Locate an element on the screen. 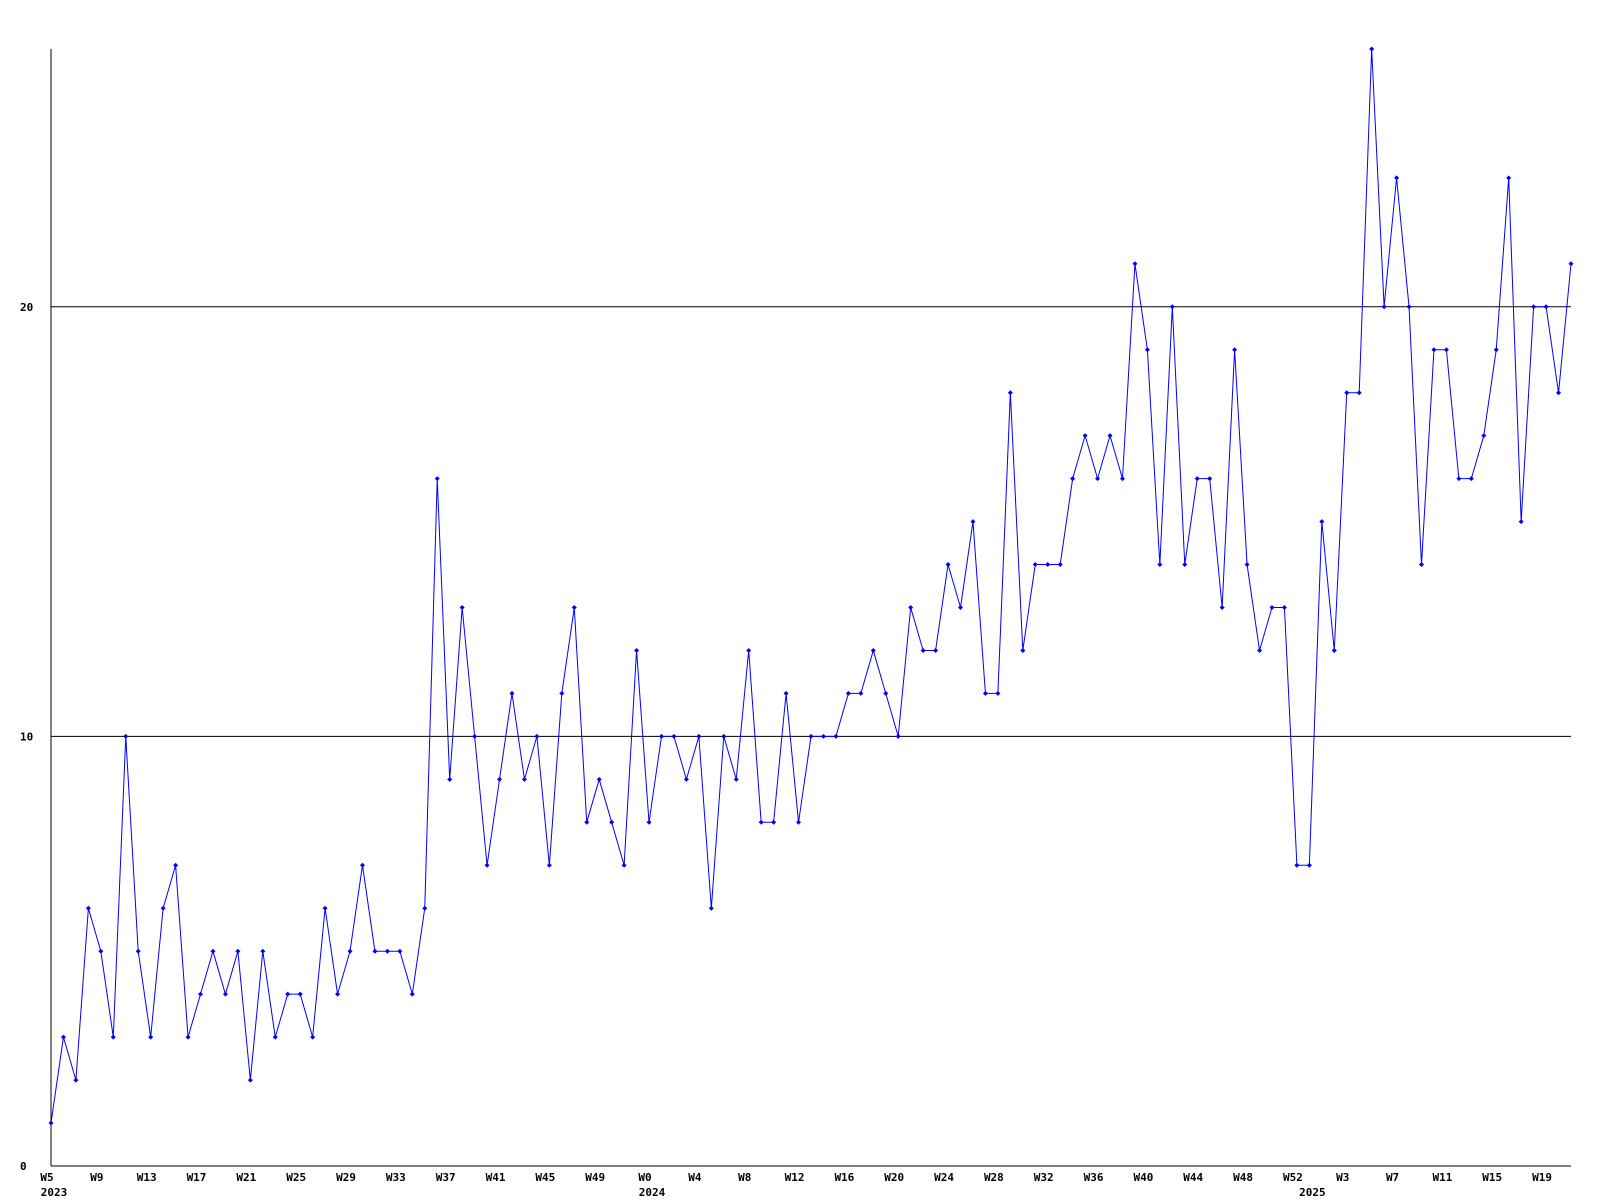 The width and height of the screenshot is (1600, 1200). year-label: 2023 is located at coordinates (54, 1192).